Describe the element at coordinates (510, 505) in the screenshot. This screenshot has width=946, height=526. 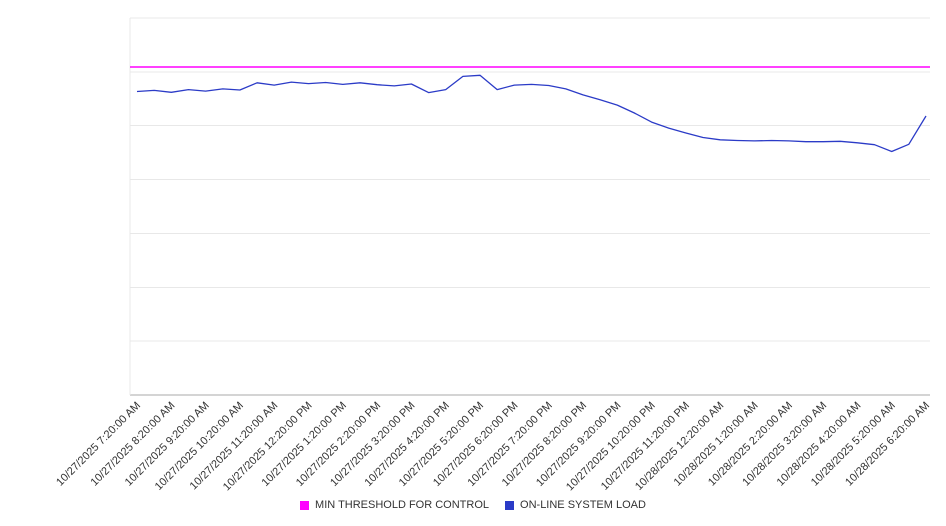
I see `load-swatch-icon` at that location.